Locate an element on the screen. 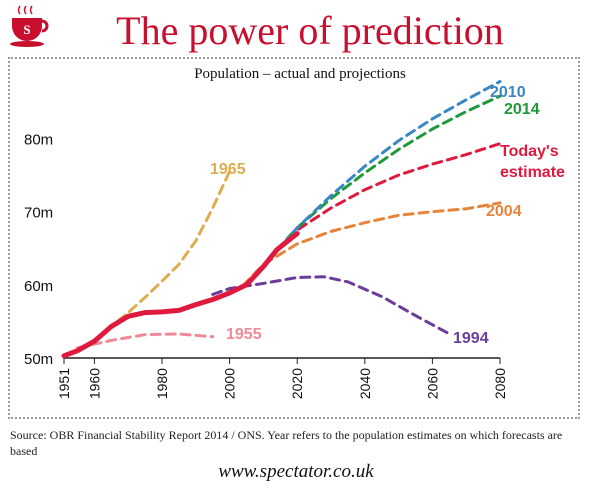 The width and height of the screenshot is (592, 491). y-tick-label: 80m is located at coordinates (38, 140).